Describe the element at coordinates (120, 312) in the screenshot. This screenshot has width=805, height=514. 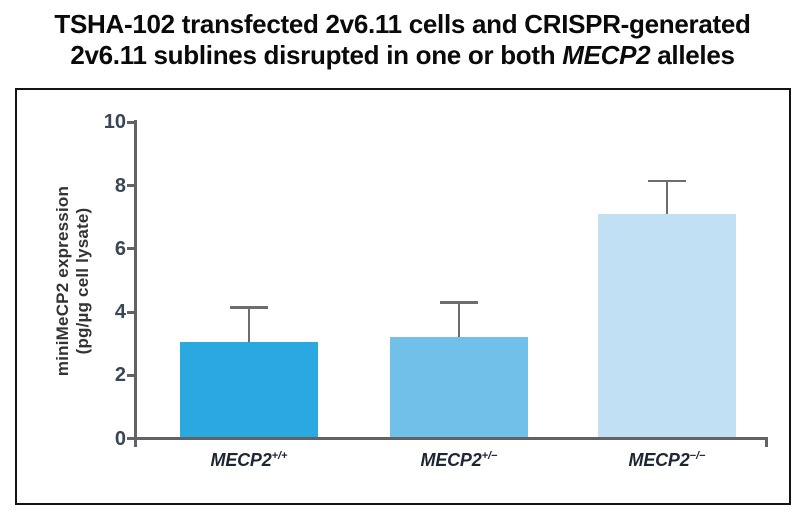
I see `y-tick-label: 4` at that location.